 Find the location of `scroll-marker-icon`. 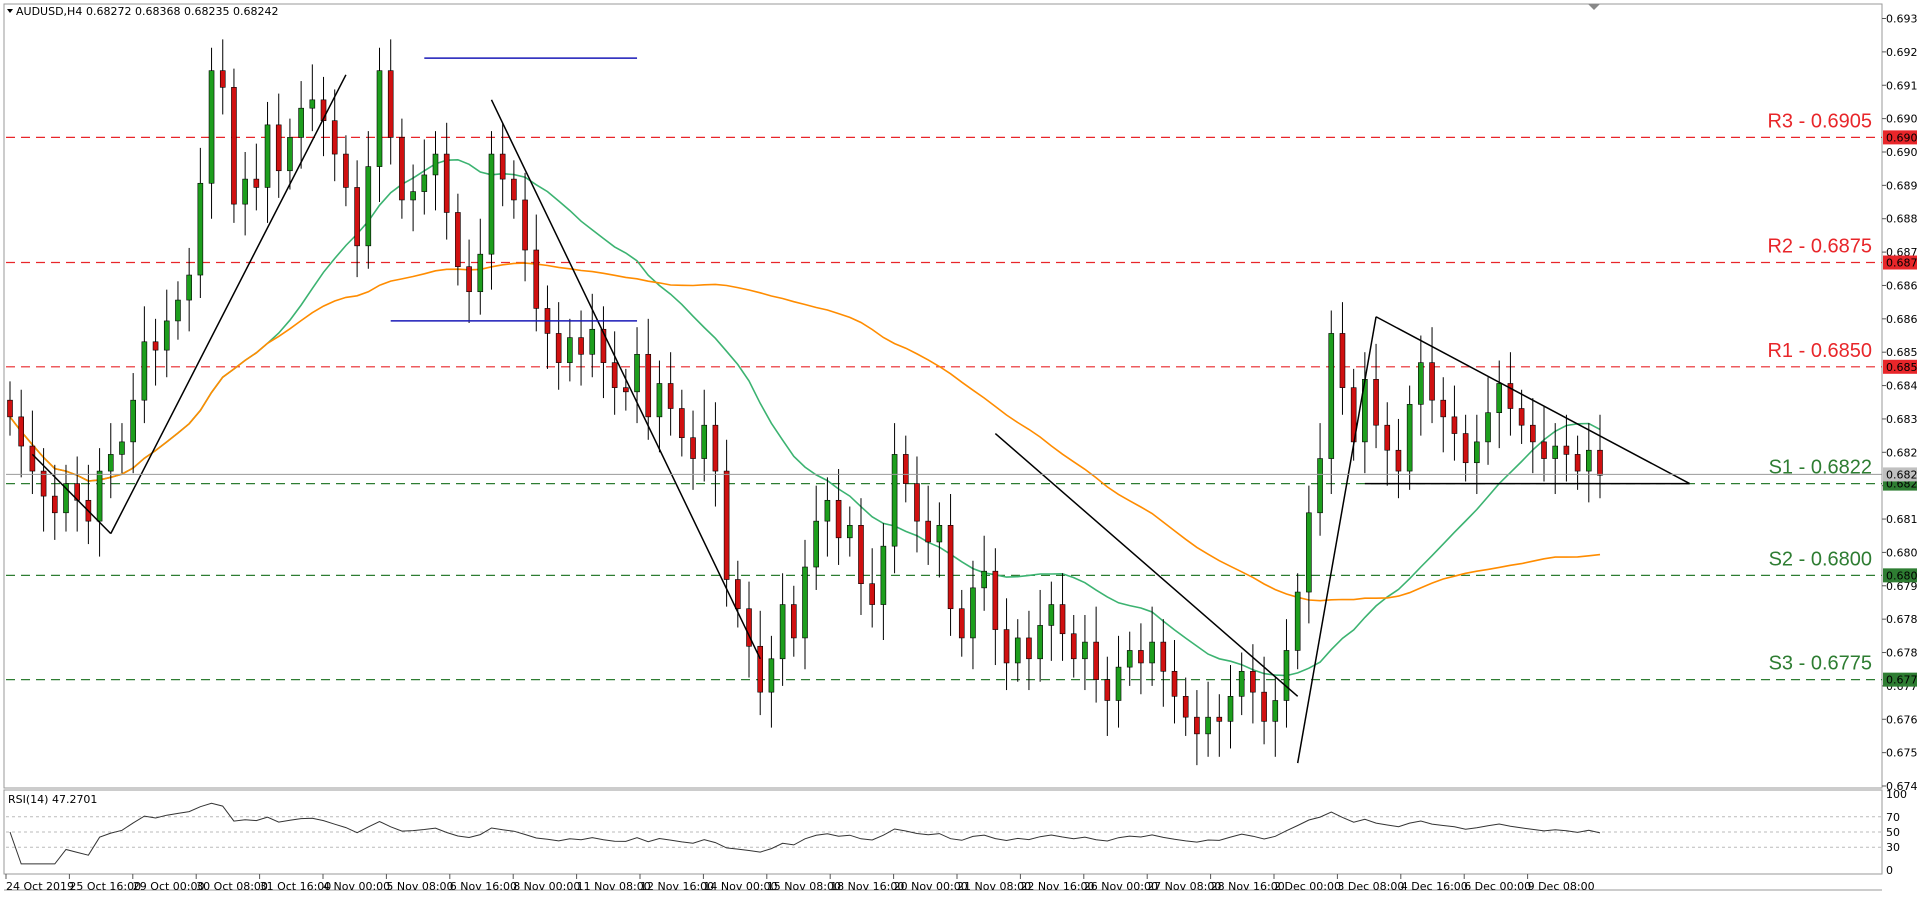

scroll-marker-icon is located at coordinates (1594, 7).